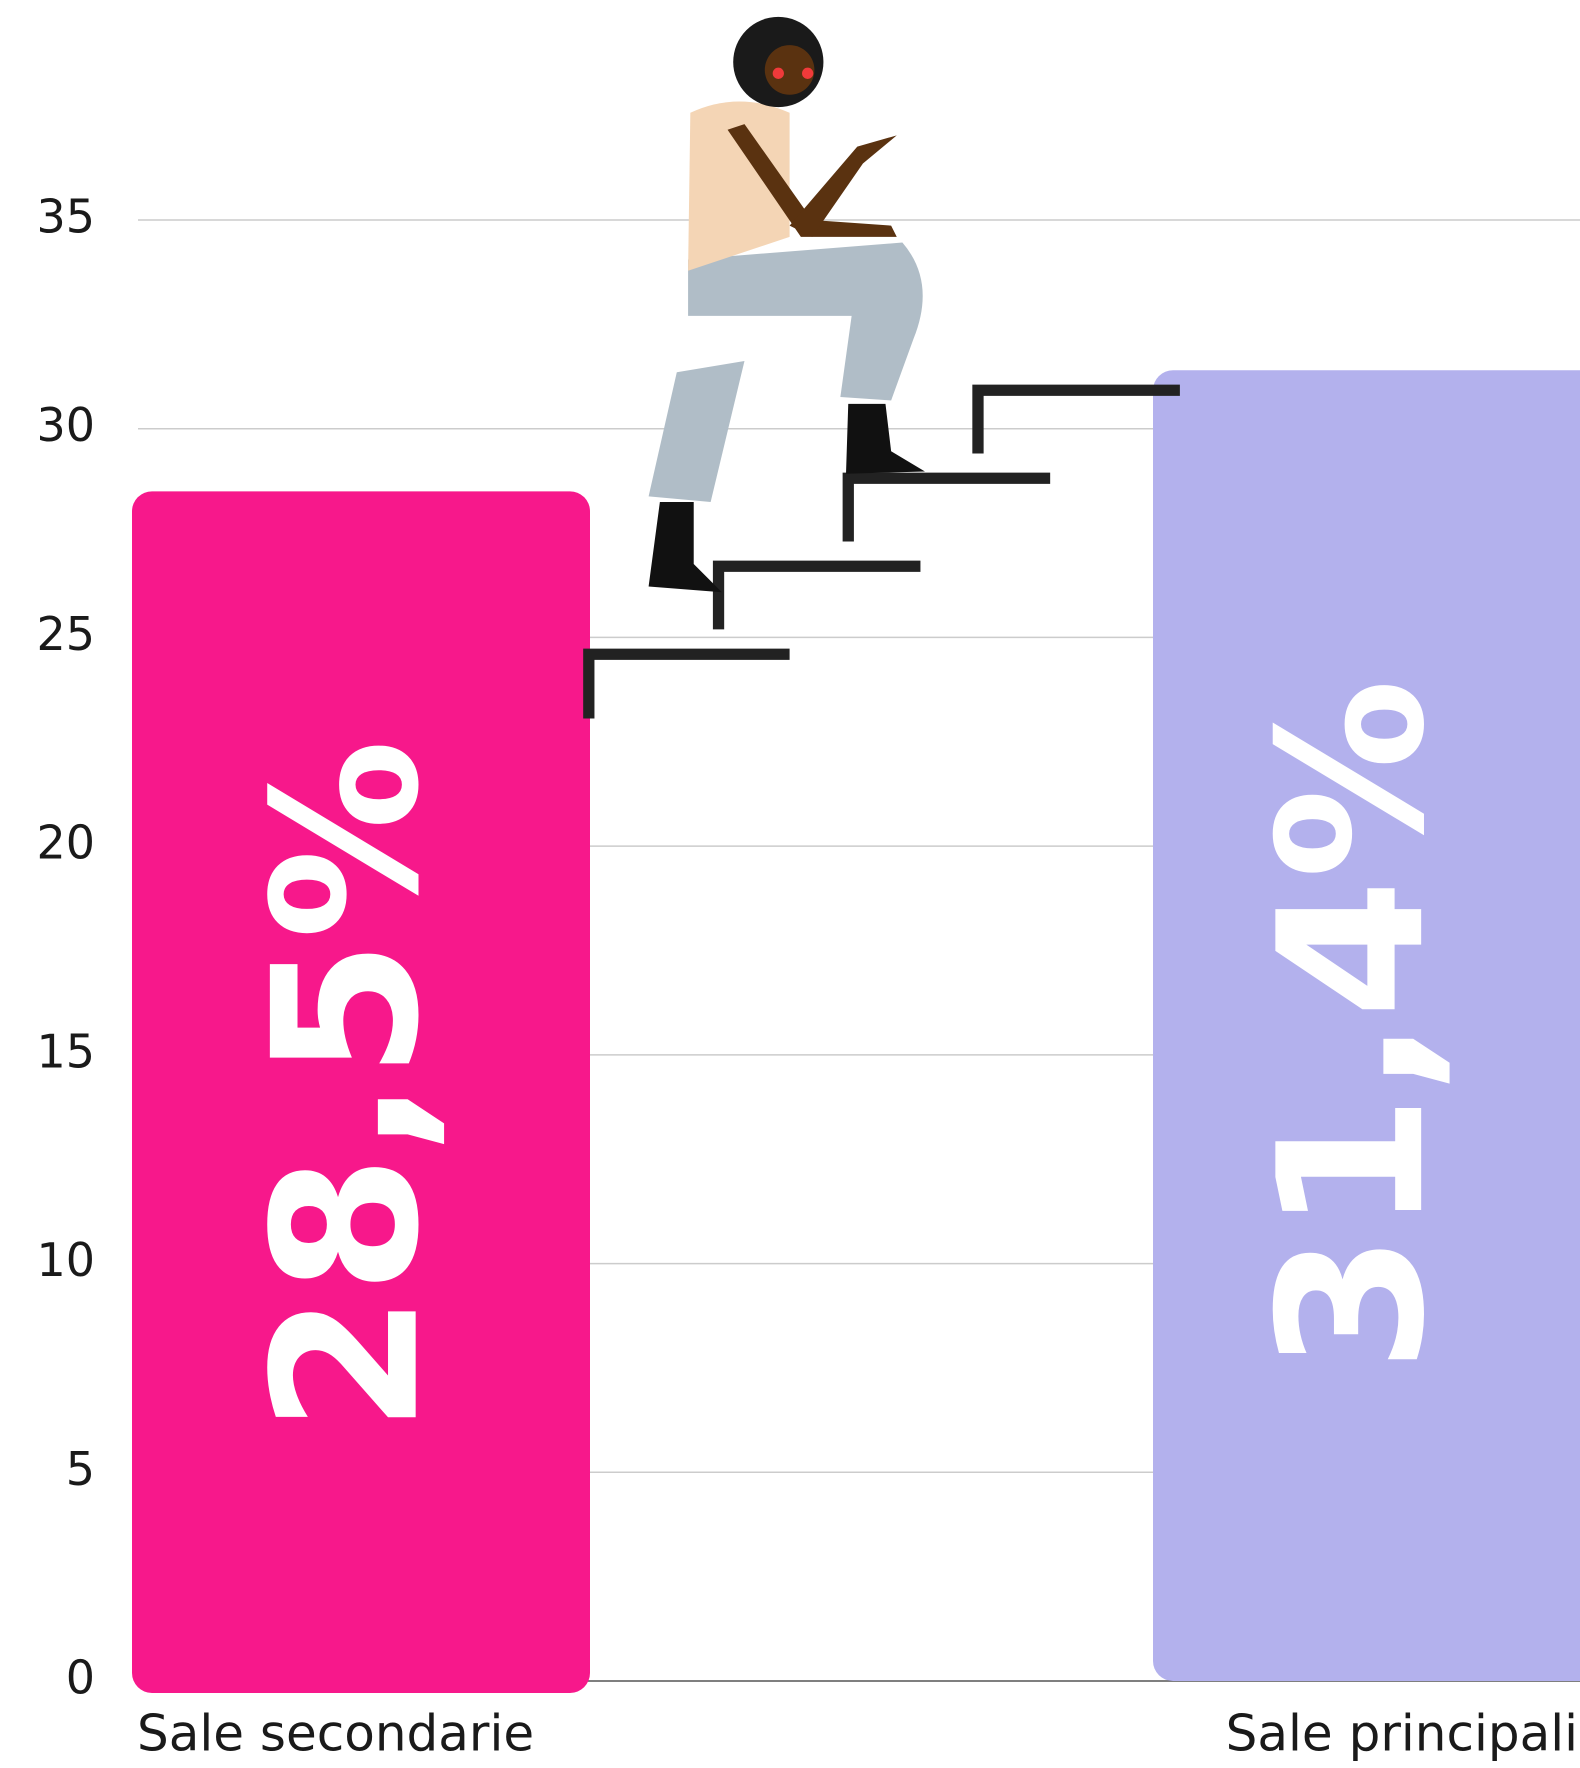 This screenshot has height=1768, width=1580. What do you see at coordinates (65, 1260) in the screenshot?
I see `y-tick-label: 10` at bounding box center [65, 1260].